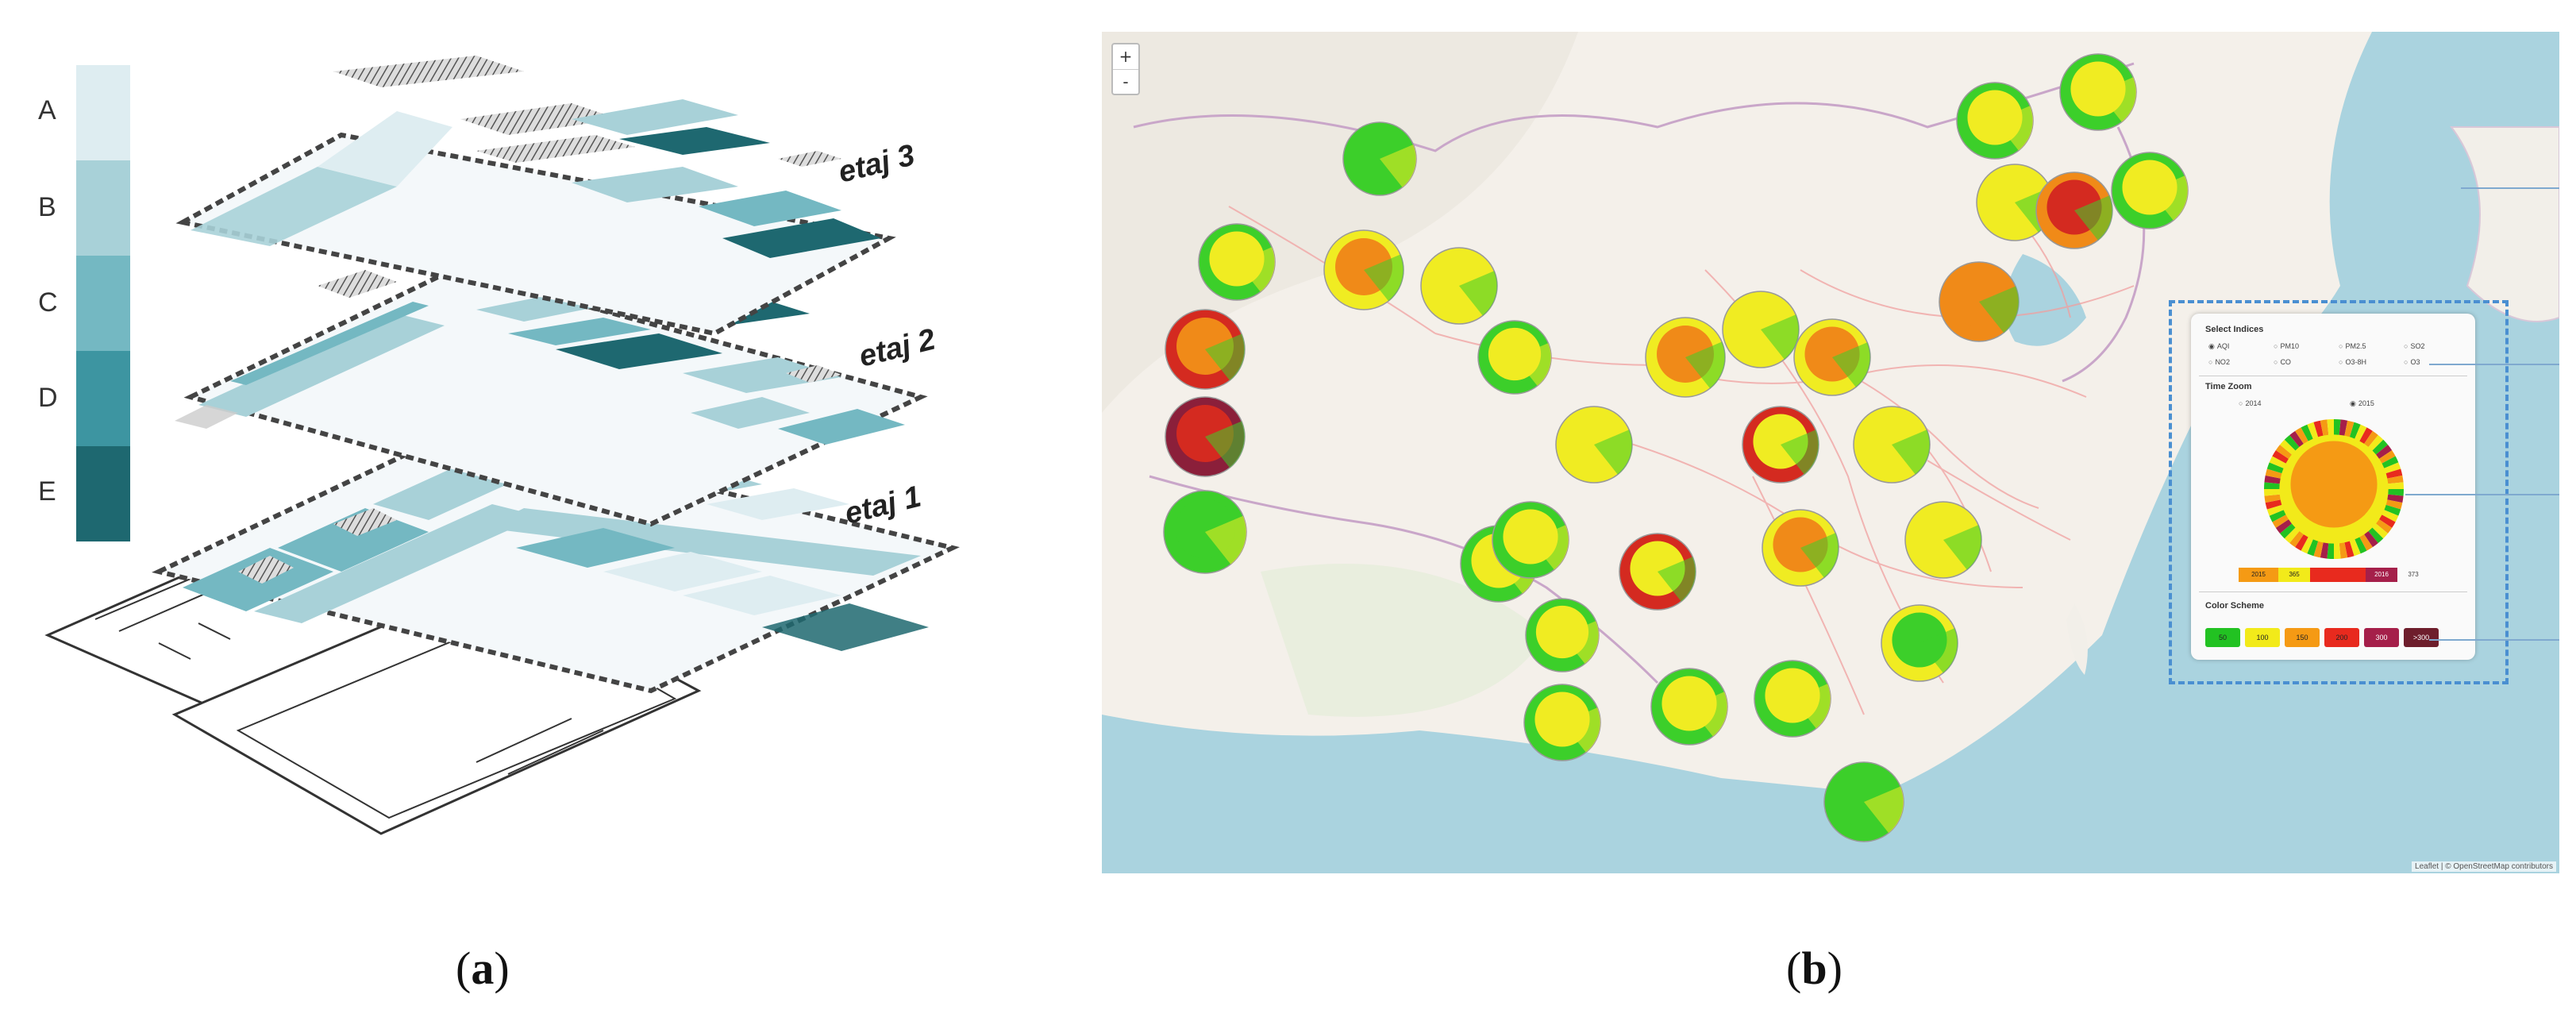  Describe the element at coordinates (103, 303) in the screenshot. I see `legend-swatch-c` at that location.